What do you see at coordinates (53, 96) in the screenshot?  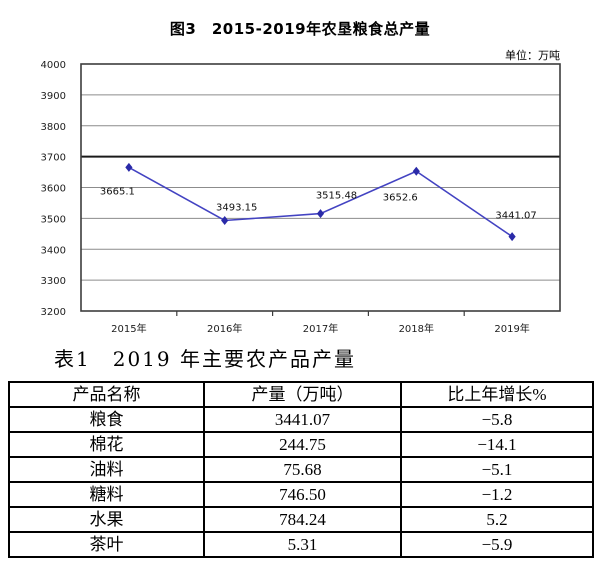 I see `y-axis-label: 3900` at bounding box center [53, 96].